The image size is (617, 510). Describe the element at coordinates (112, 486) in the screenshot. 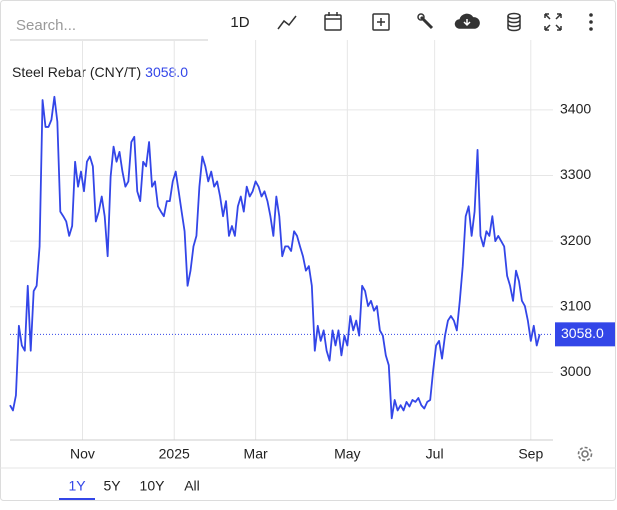

I see `range-tab: 5Y` at that location.